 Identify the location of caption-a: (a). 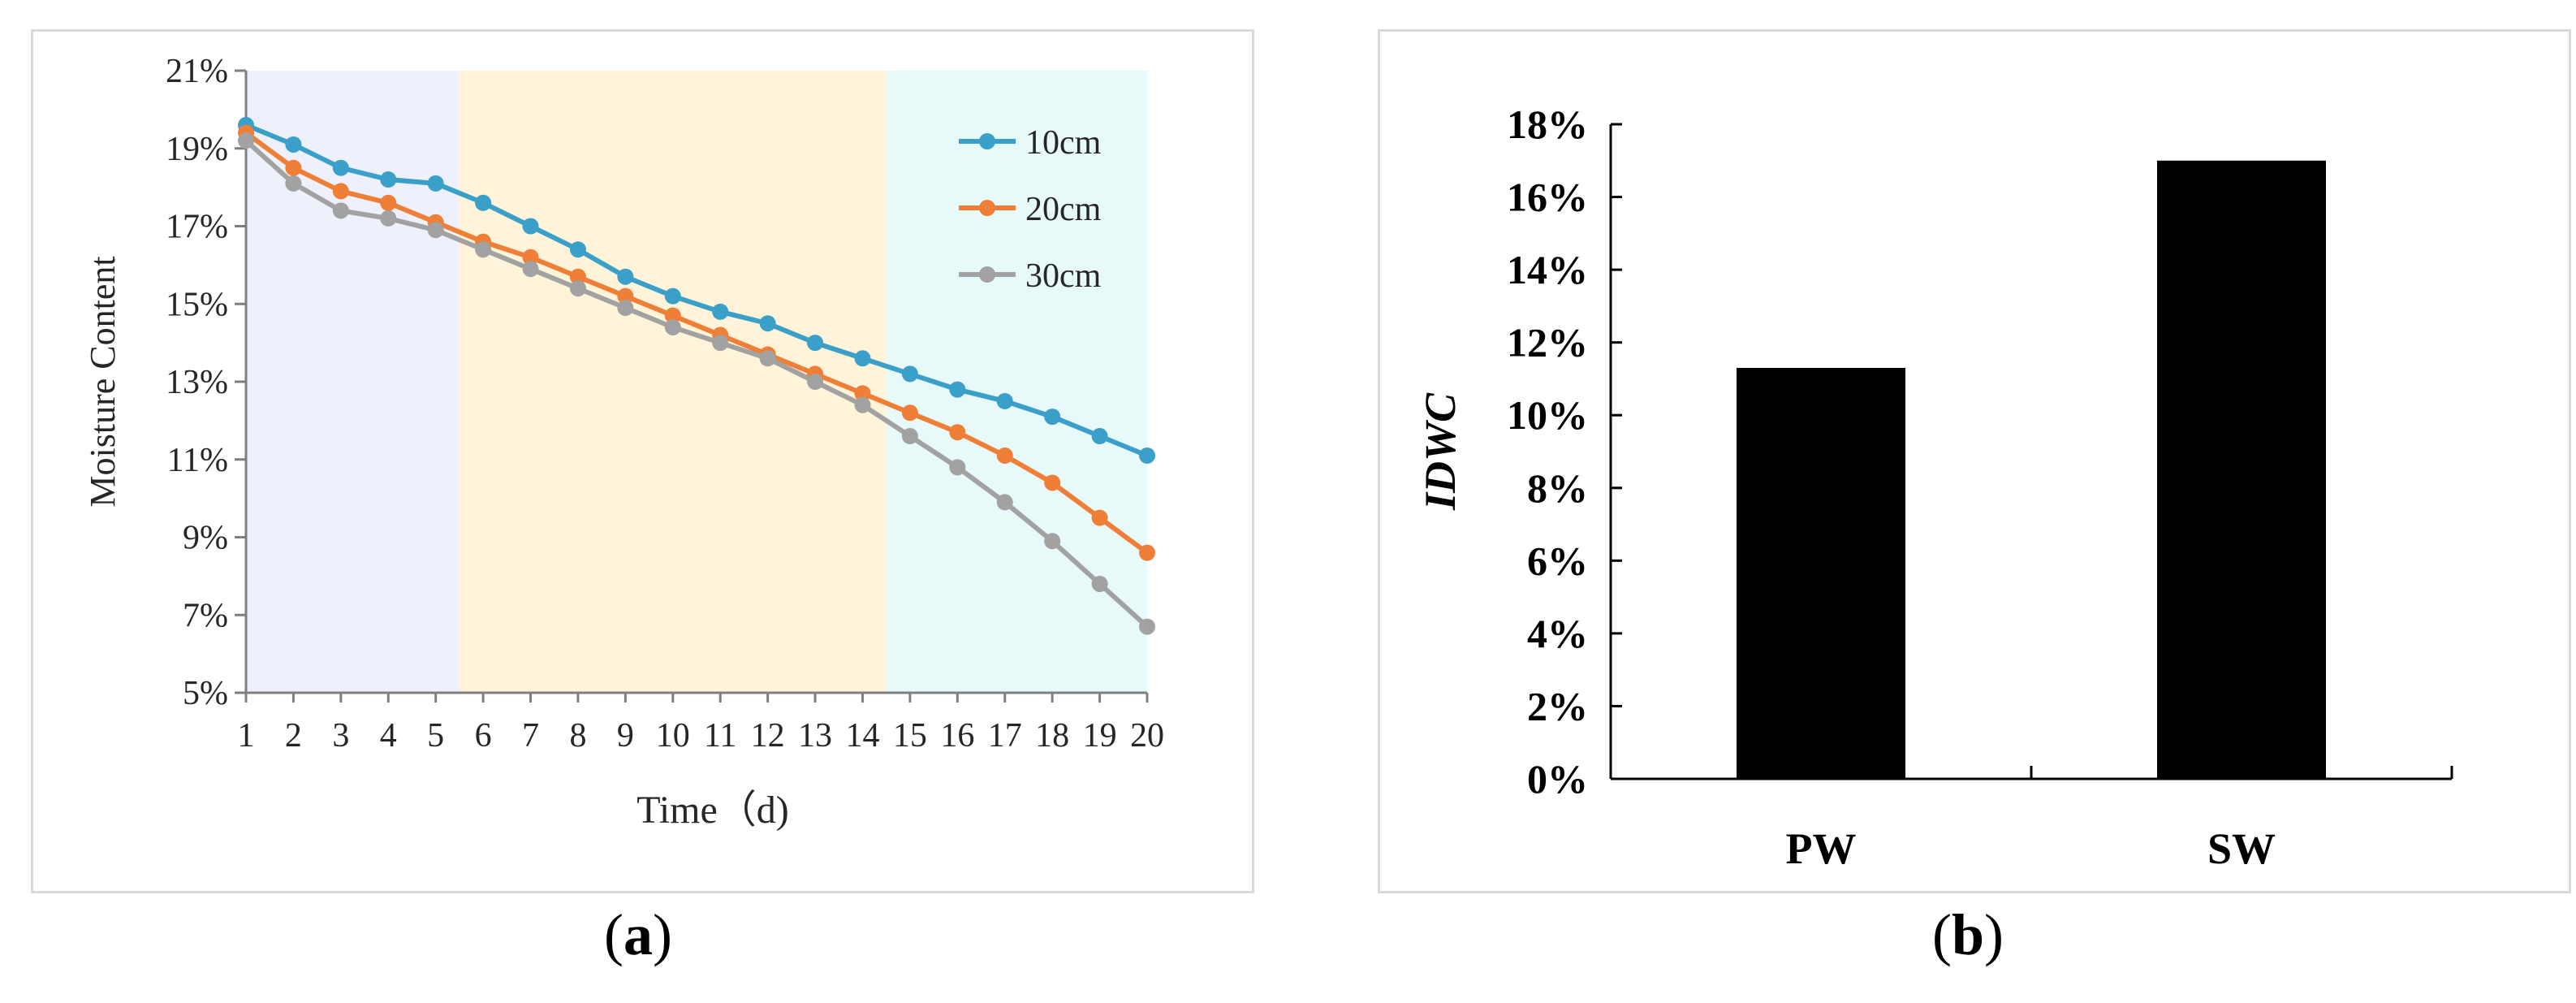
(638, 935).